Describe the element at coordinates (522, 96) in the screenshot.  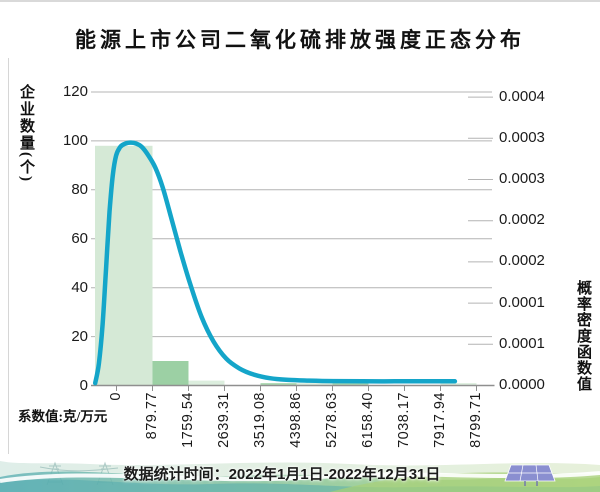
I see `right-axis-tick-label: 0.0004` at that location.